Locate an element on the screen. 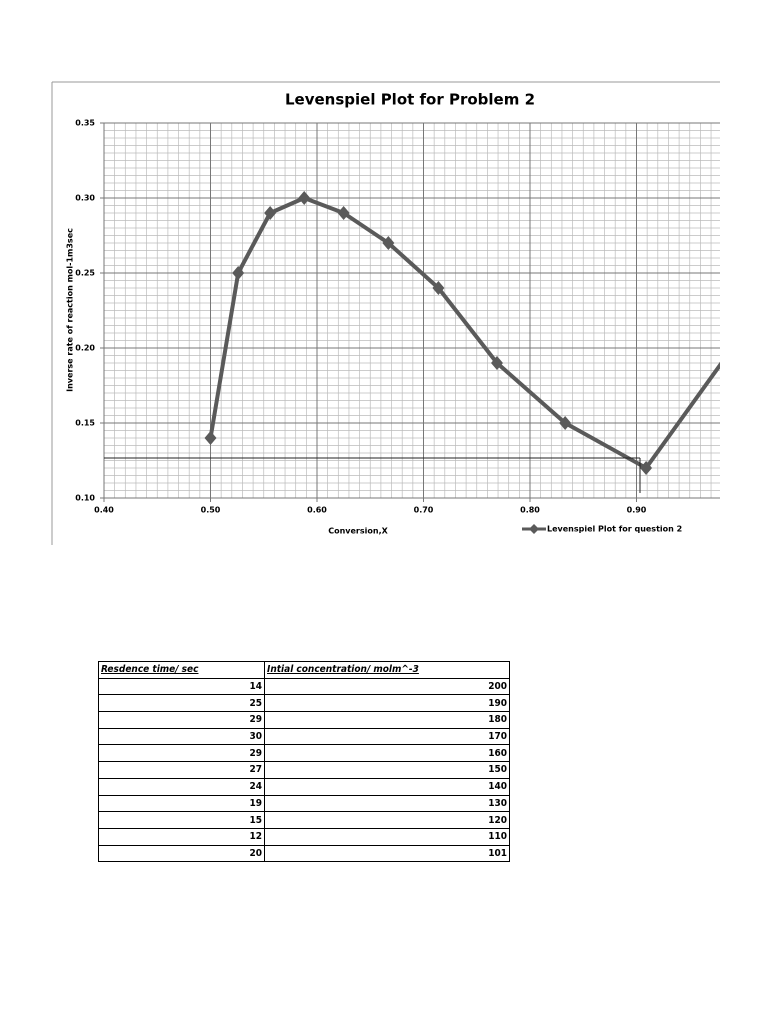 This screenshot has width=768, height=1024. table-row: 29 180 is located at coordinates (304, 720).